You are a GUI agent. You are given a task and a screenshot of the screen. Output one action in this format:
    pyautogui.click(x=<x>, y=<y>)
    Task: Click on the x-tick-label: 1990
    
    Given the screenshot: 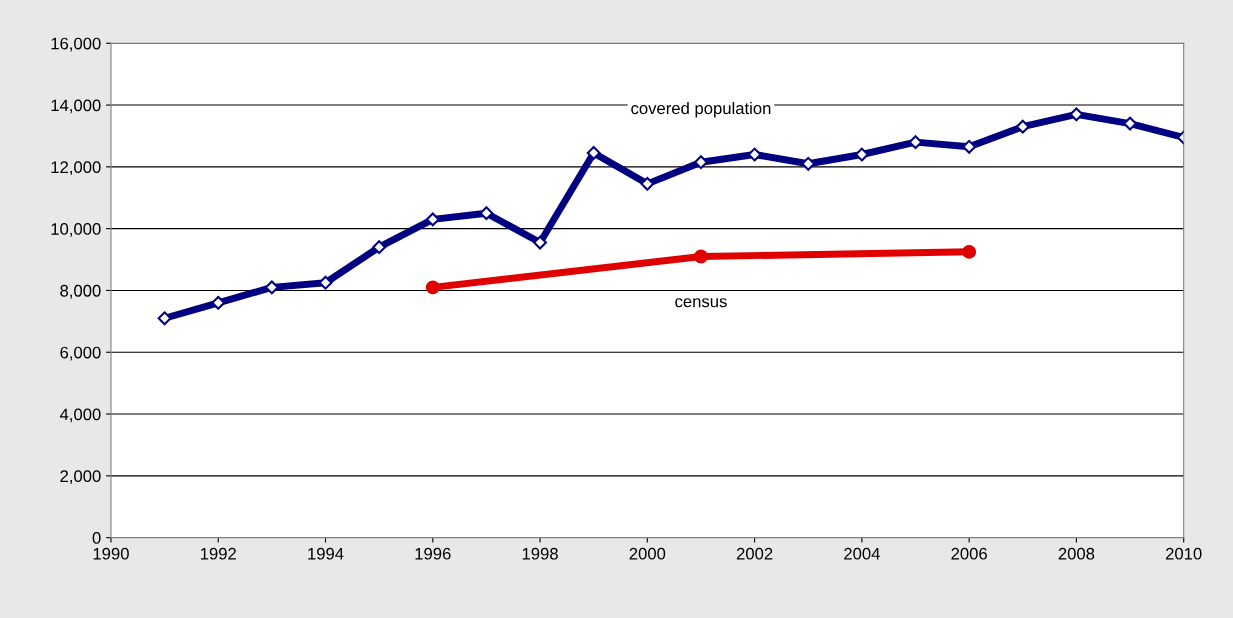 What is the action you would take?
    pyautogui.click(x=111, y=553)
    